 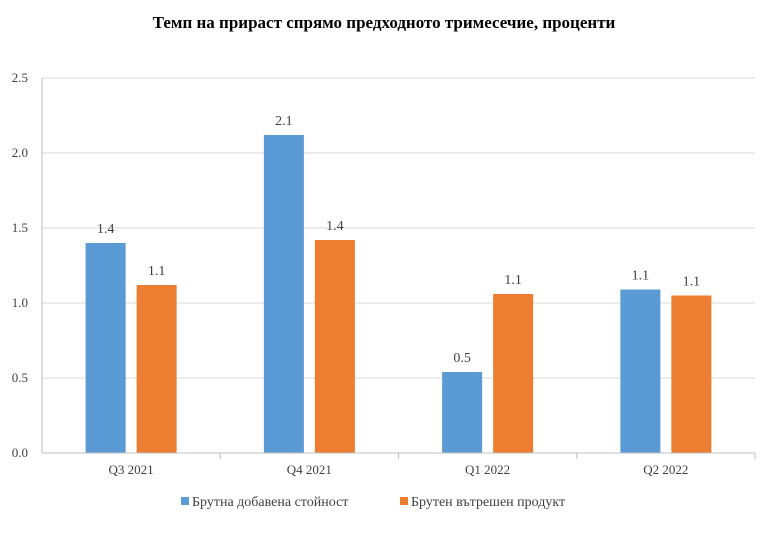 I want to click on legend-label: Брутна добавена стойност, so click(x=270, y=502).